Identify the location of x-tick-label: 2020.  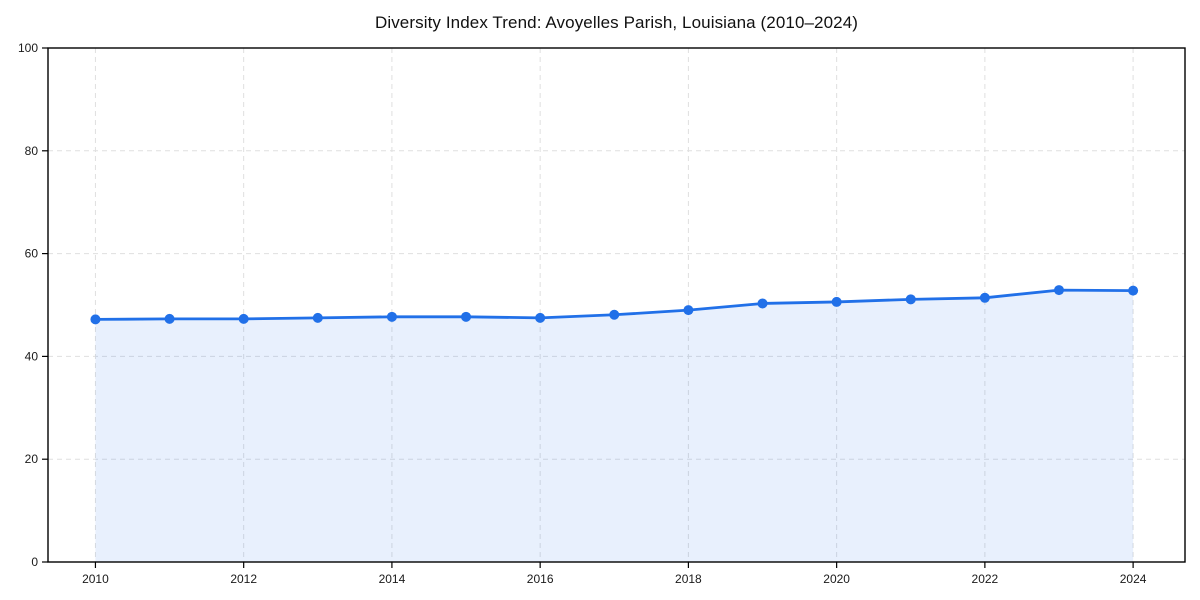
(836, 579).